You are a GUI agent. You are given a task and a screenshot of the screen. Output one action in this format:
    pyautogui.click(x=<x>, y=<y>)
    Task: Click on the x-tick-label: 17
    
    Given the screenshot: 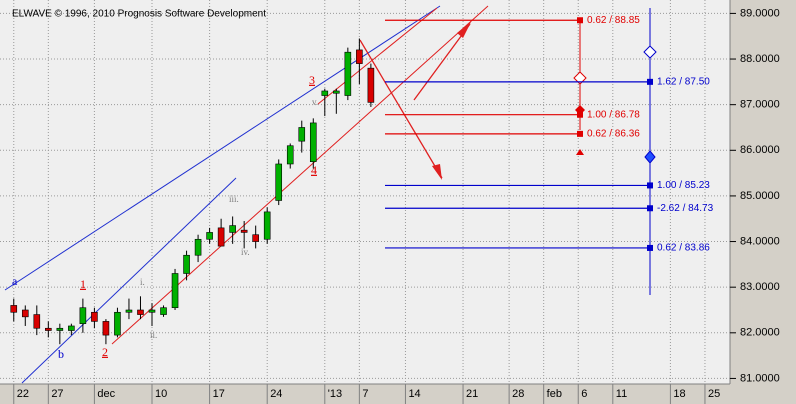 What is the action you would take?
    pyautogui.click(x=219, y=394)
    